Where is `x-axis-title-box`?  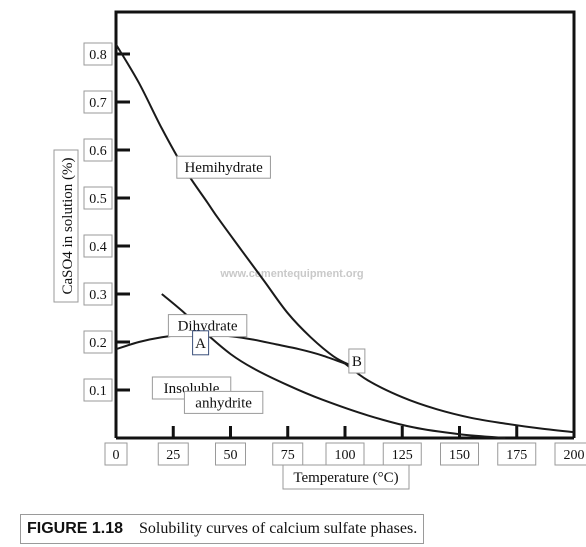
x-axis-title-box is located at coordinates (346, 477).